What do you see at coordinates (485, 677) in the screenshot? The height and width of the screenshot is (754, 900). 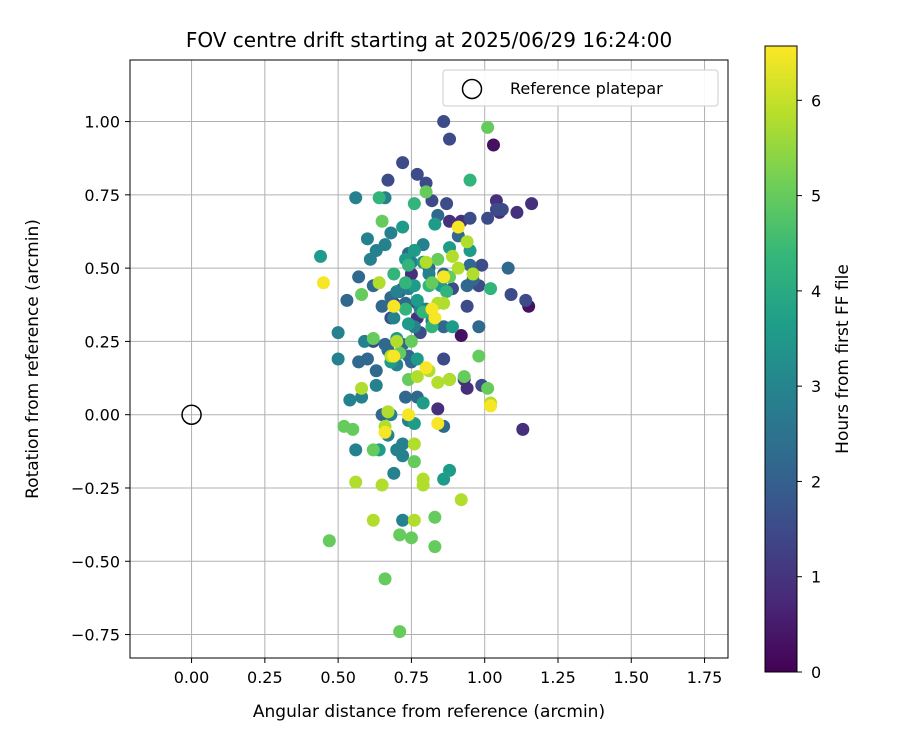 I see `x-tick-label: 1.00` at bounding box center [485, 677].